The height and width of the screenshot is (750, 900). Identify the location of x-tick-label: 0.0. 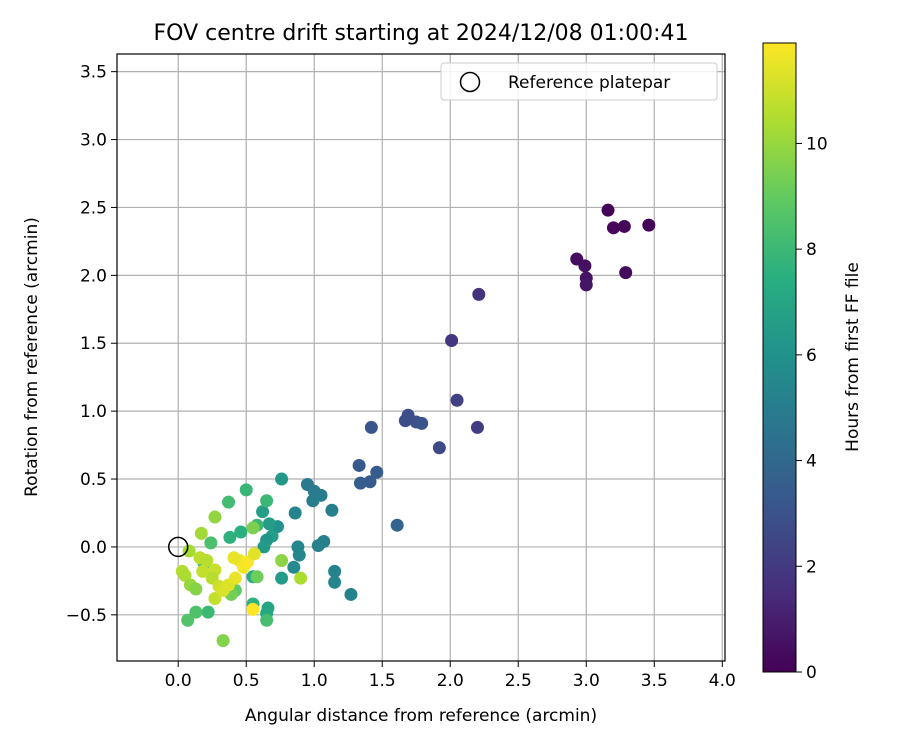
(178, 681).